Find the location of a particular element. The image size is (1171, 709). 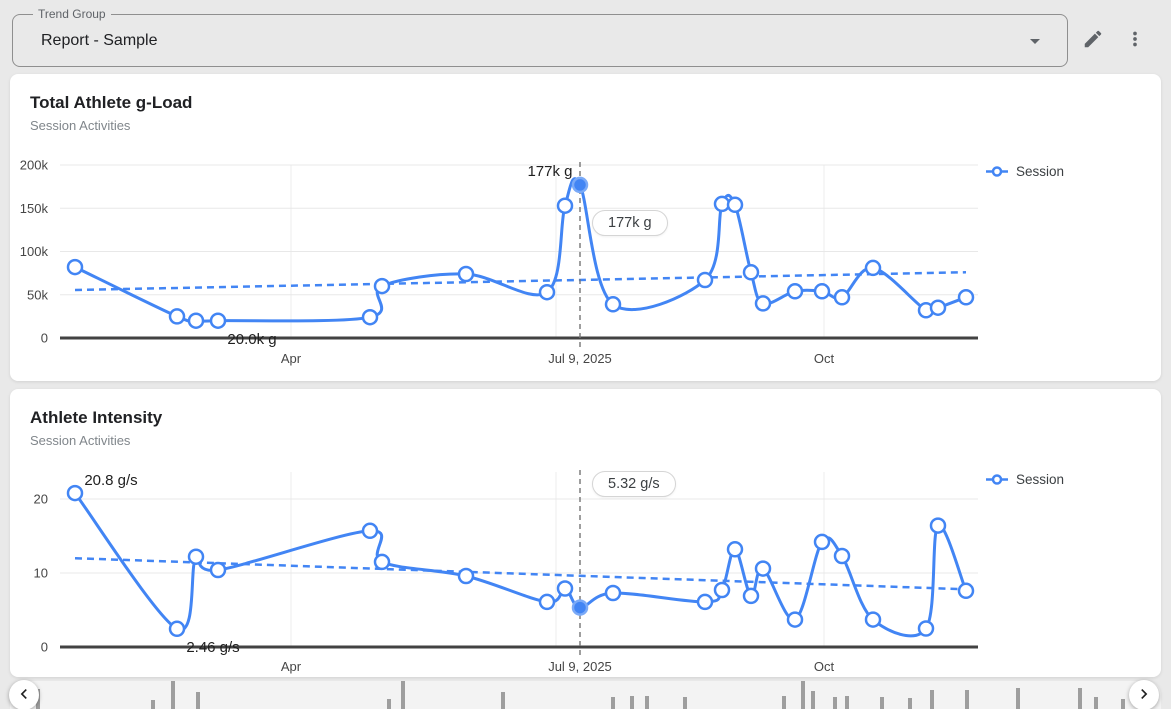

legend-label: Session is located at coordinates (1040, 479).